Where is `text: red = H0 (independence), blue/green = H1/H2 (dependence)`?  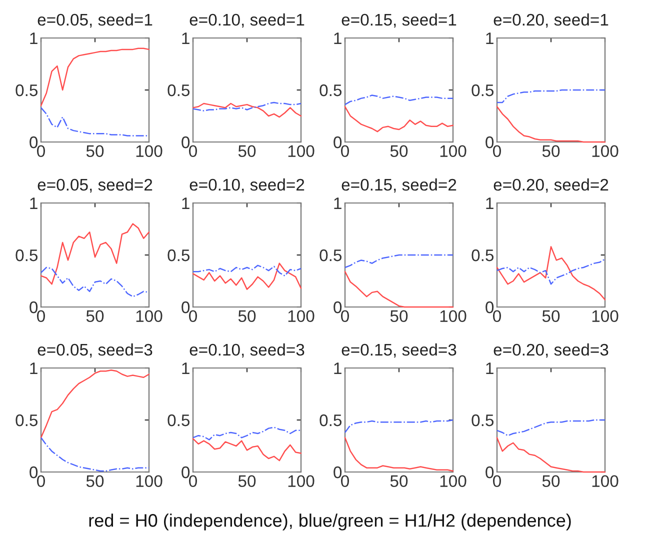 text: red = H0 (independence), blue/green = H1/H2 (dependence) is located at coordinates (330, 522).